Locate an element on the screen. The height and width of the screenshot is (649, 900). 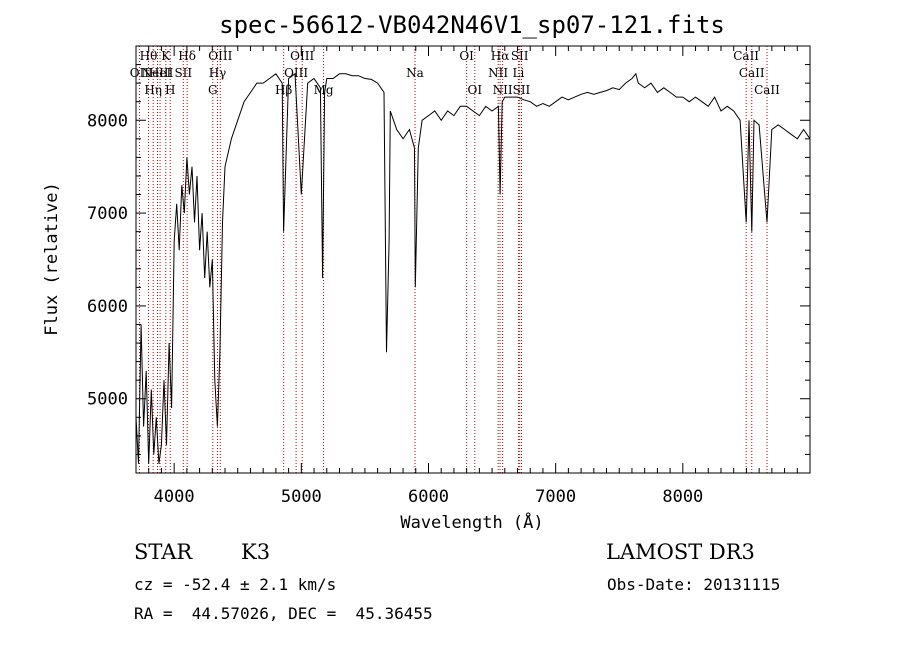
line-marker-label: NeIII is located at coordinates (158, 73).